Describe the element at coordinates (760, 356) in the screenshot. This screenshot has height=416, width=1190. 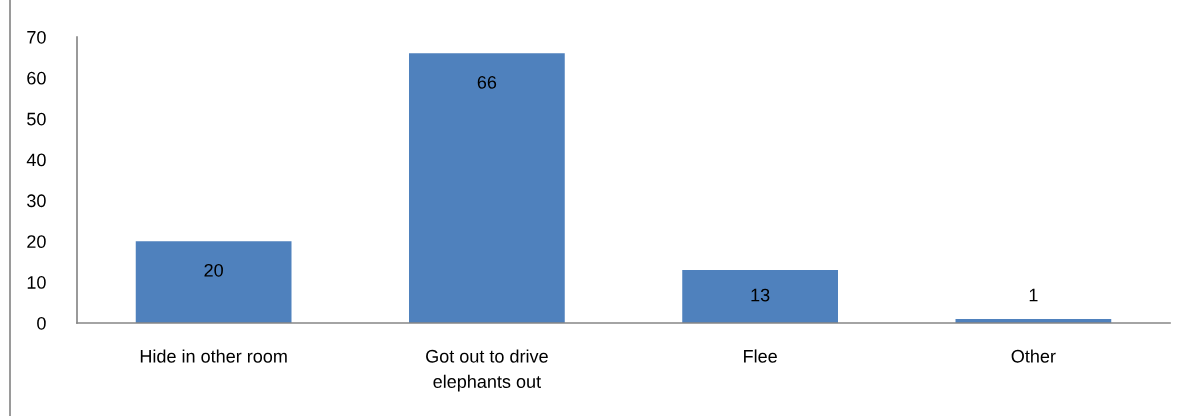
I see `x-tick-label: Flee` at that location.